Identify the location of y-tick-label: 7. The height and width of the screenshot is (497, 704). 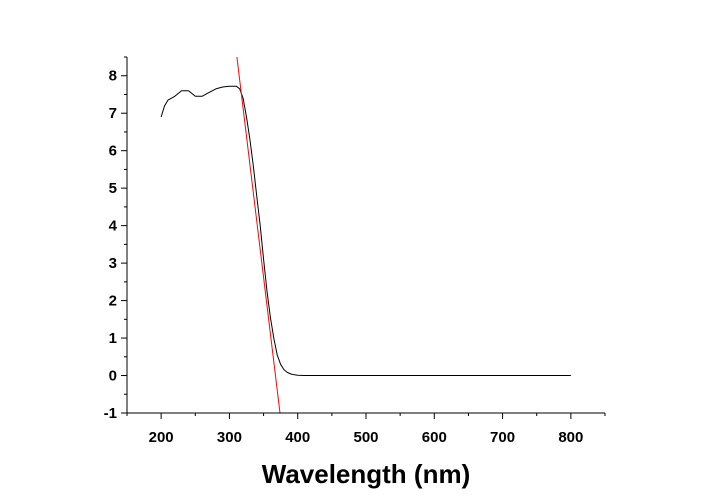
(113, 113).